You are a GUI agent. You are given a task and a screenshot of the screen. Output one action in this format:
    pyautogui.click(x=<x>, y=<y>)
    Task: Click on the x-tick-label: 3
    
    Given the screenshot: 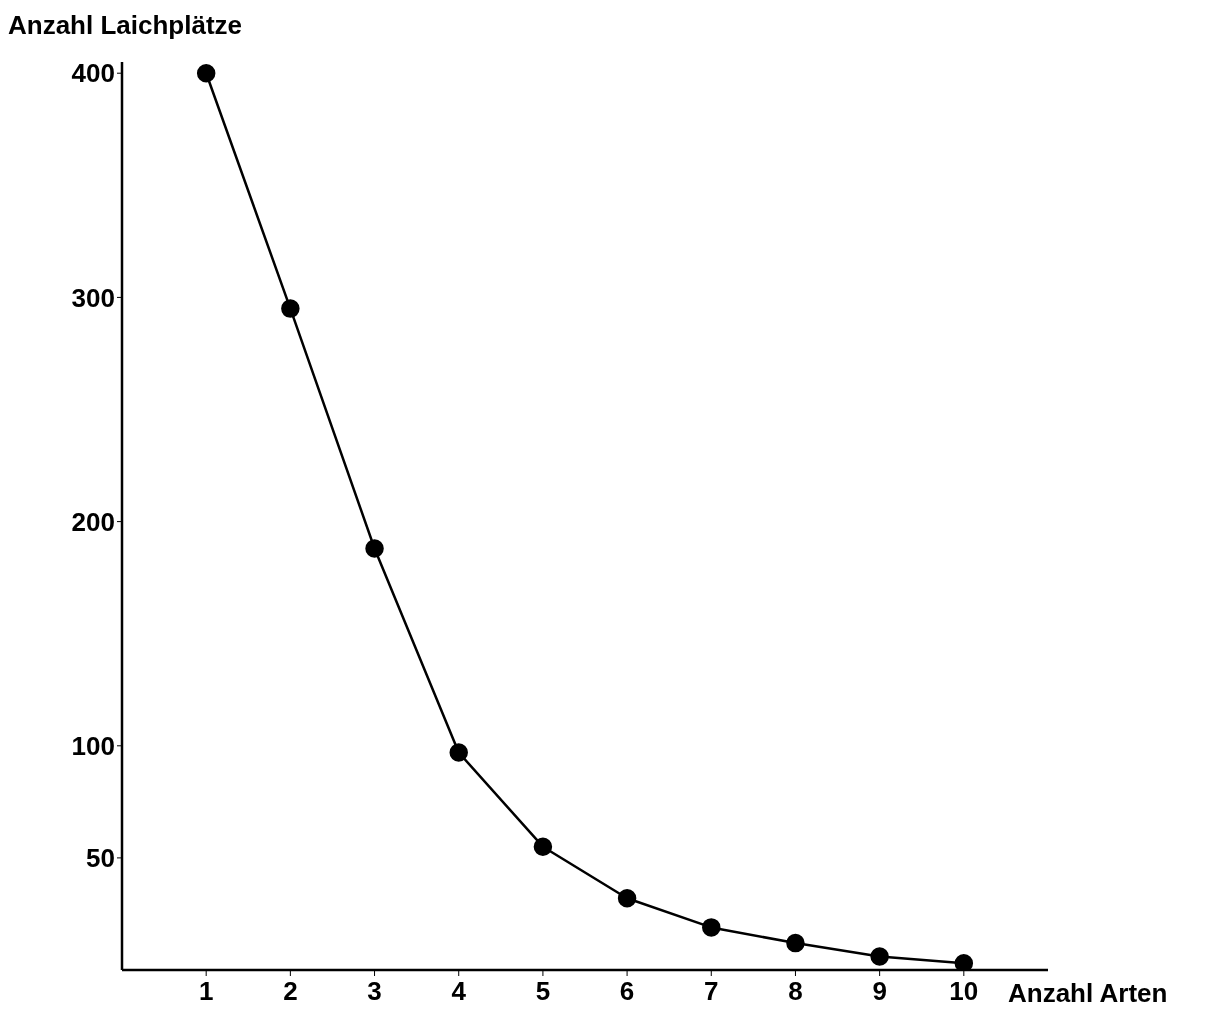 What is the action you would take?
    pyautogui.click(x=374, y=991)
    